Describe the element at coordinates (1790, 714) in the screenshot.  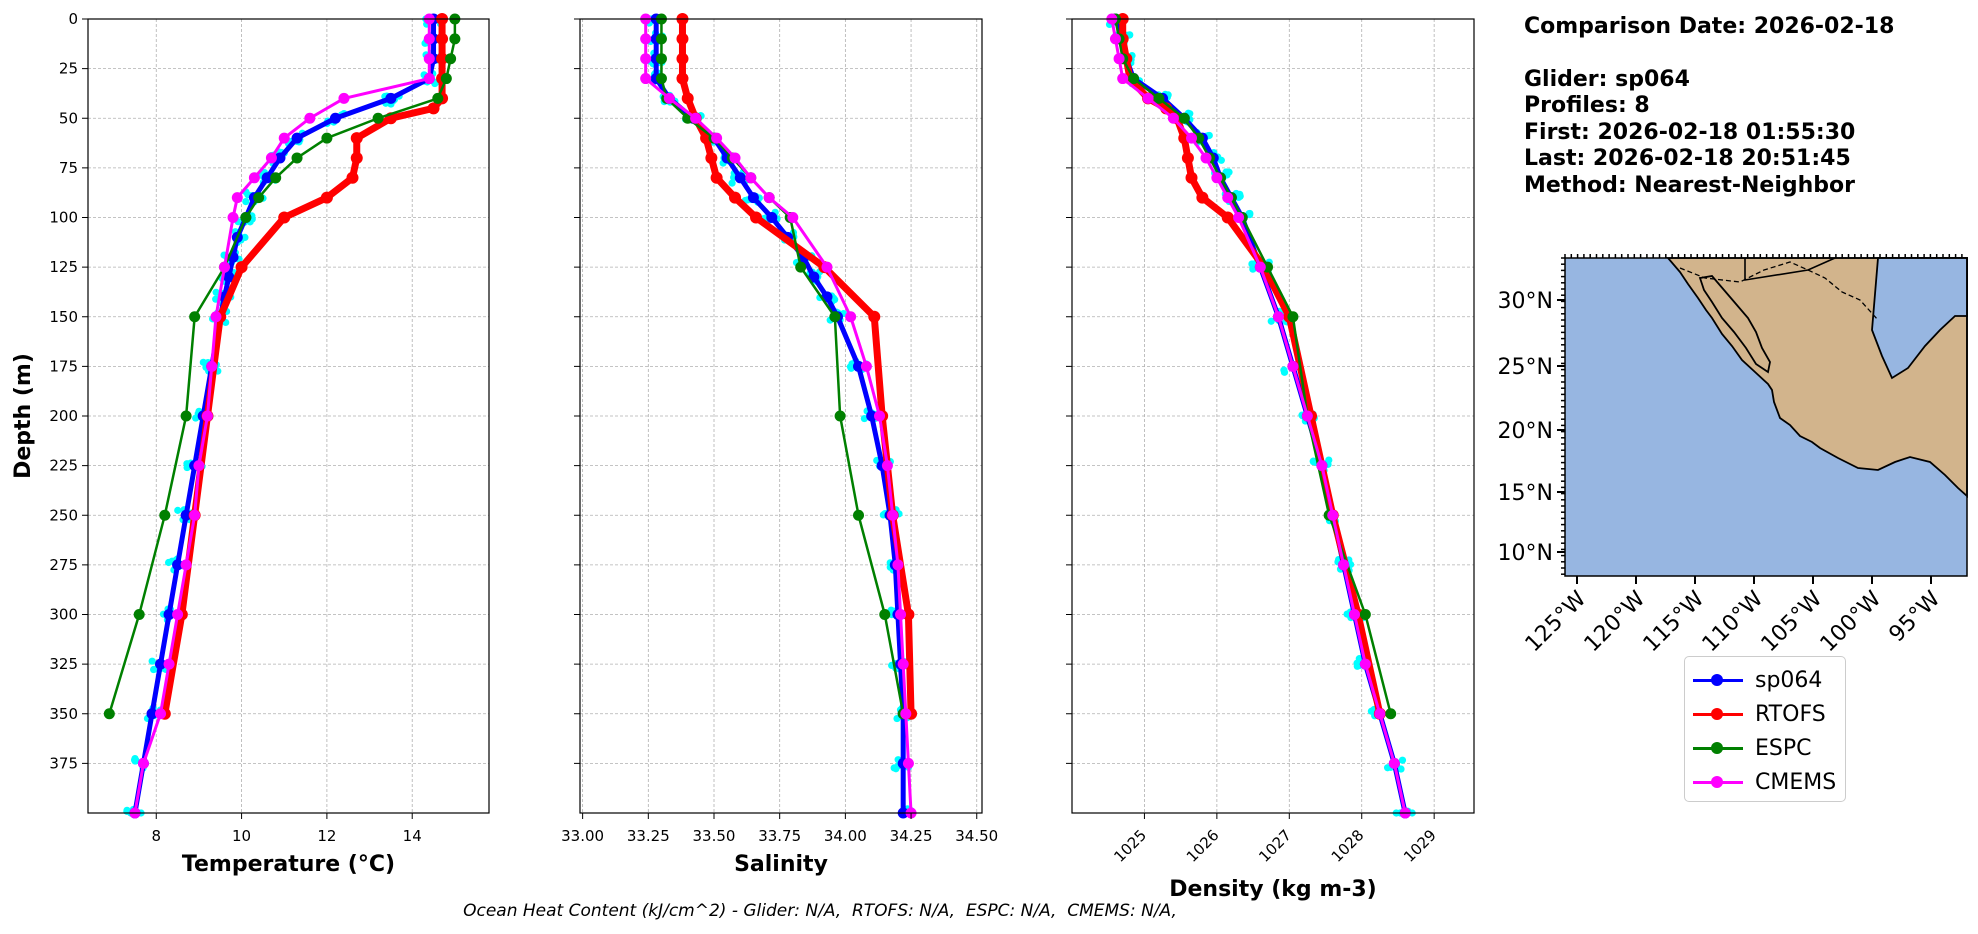
I see `legend-label: RTOFS` at that location.